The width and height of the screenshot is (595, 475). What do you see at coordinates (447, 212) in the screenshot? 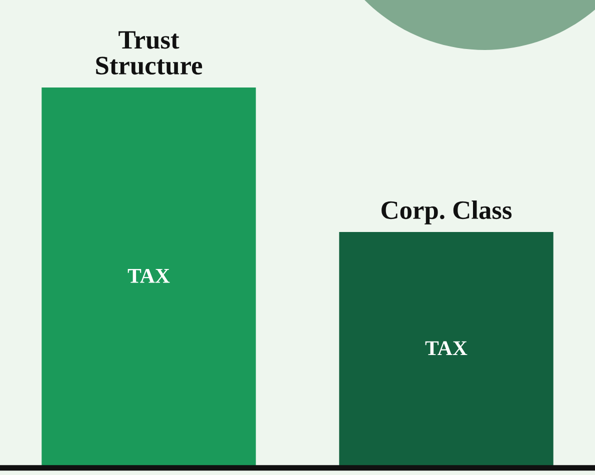
I see `x-tick-label: Corp. Class` at bounding box center [447, 212].